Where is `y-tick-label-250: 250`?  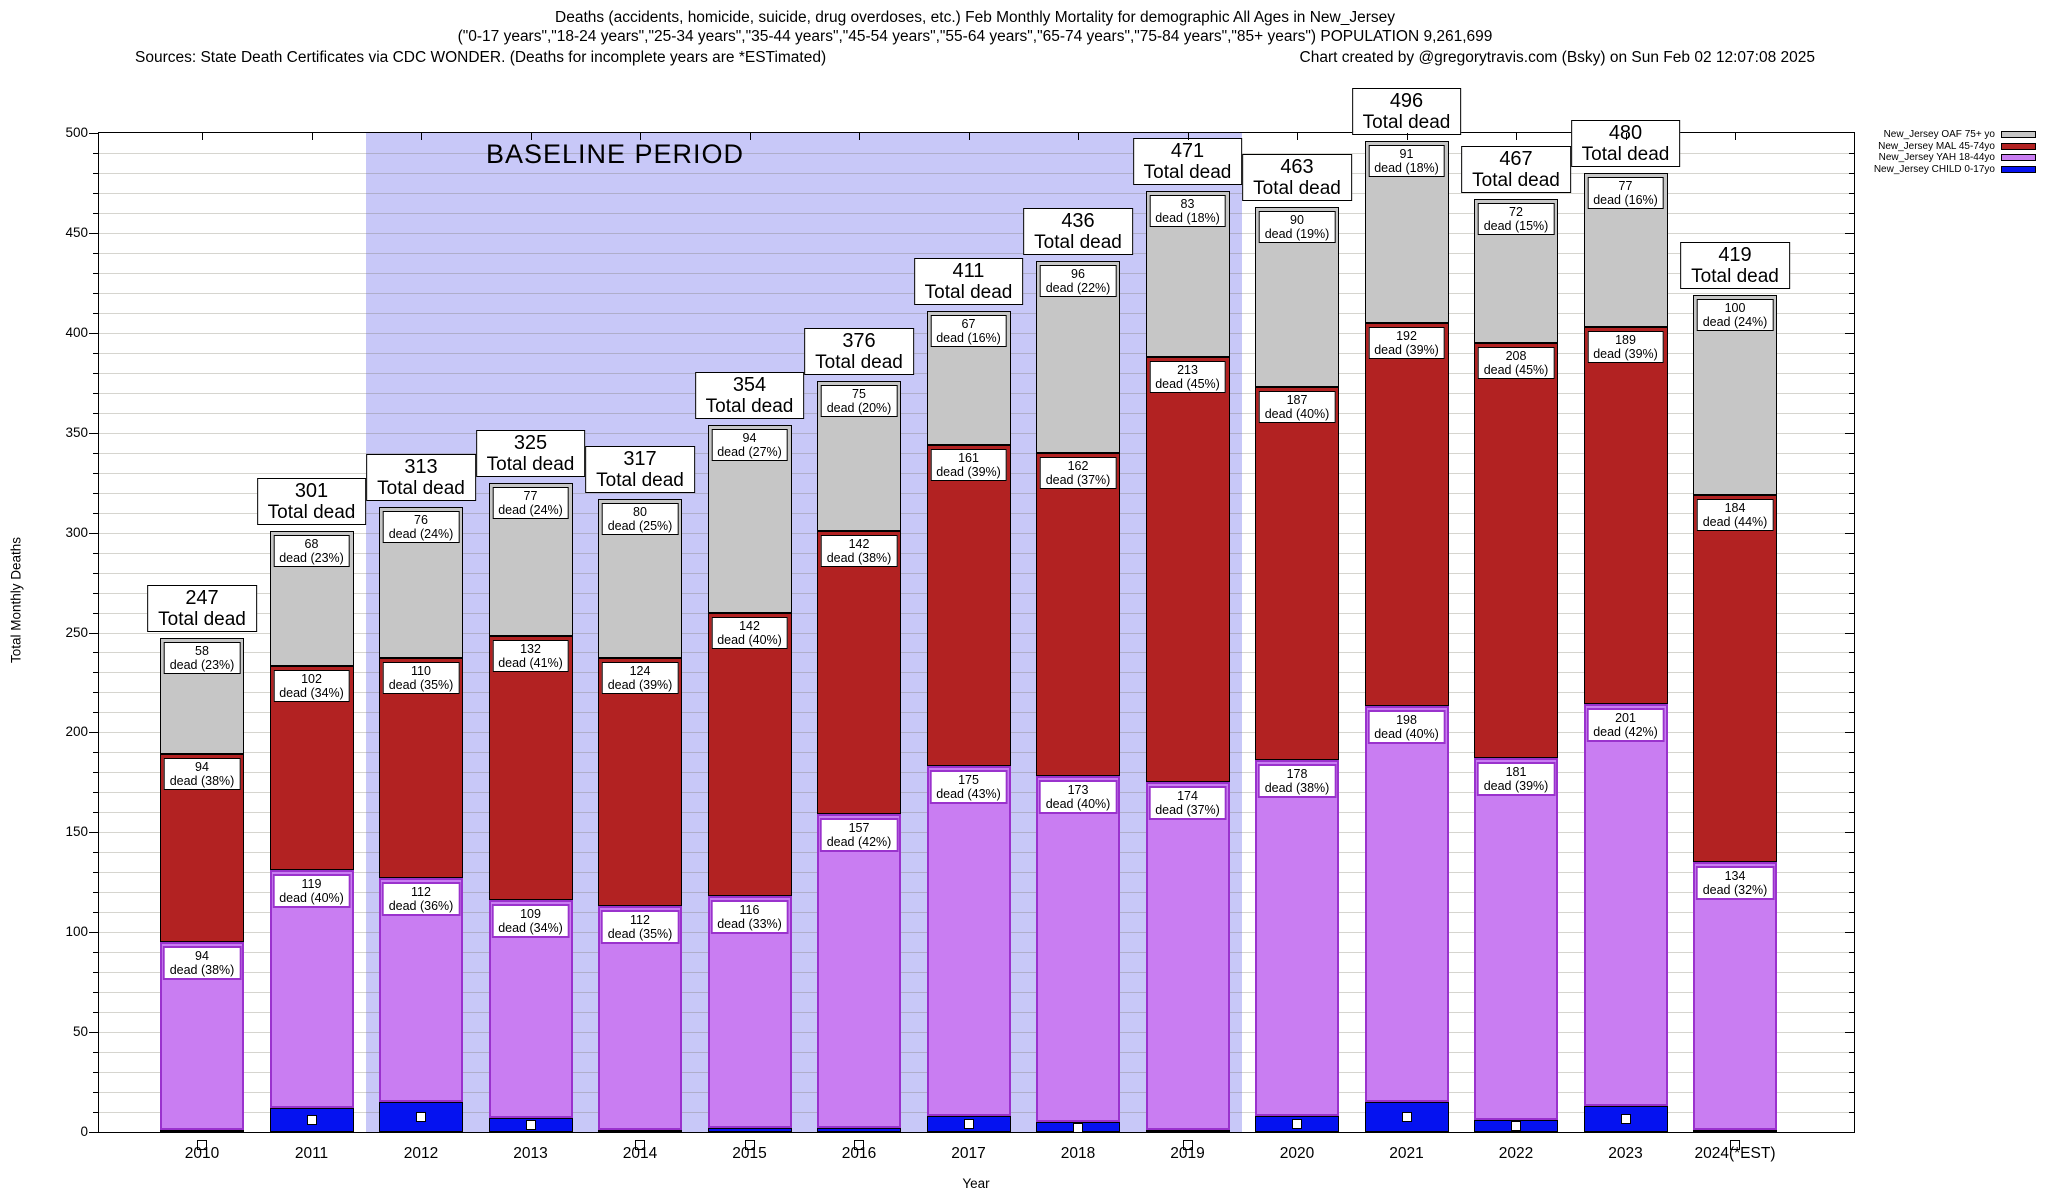
y-tick-label-250: 250 is located at coordinates (76, 632).